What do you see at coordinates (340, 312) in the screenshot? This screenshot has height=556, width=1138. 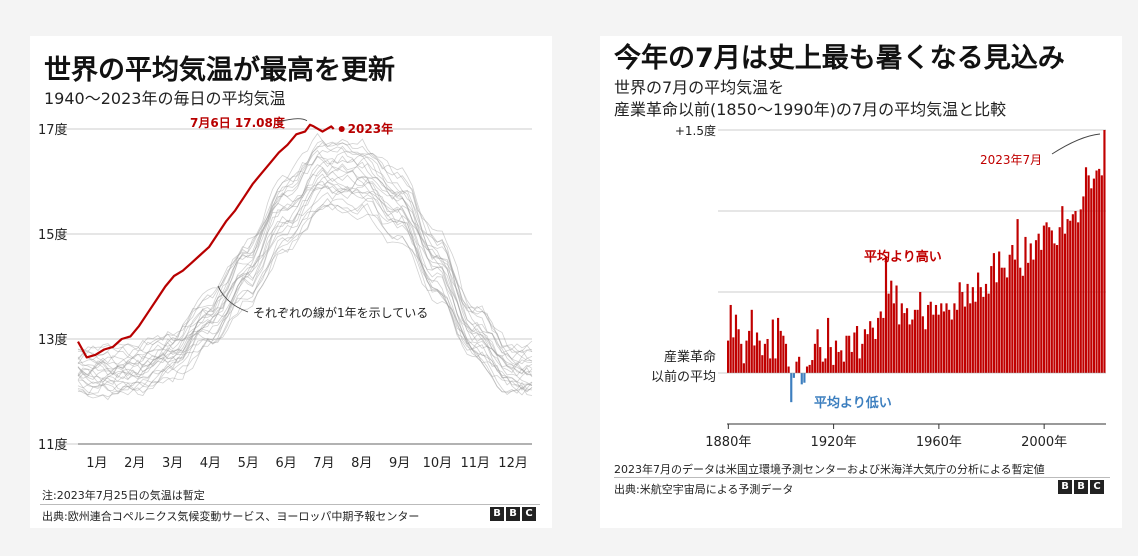 I see `lines-annotation: それぞれの線が1年を示している` at bounding box center [340, 312].